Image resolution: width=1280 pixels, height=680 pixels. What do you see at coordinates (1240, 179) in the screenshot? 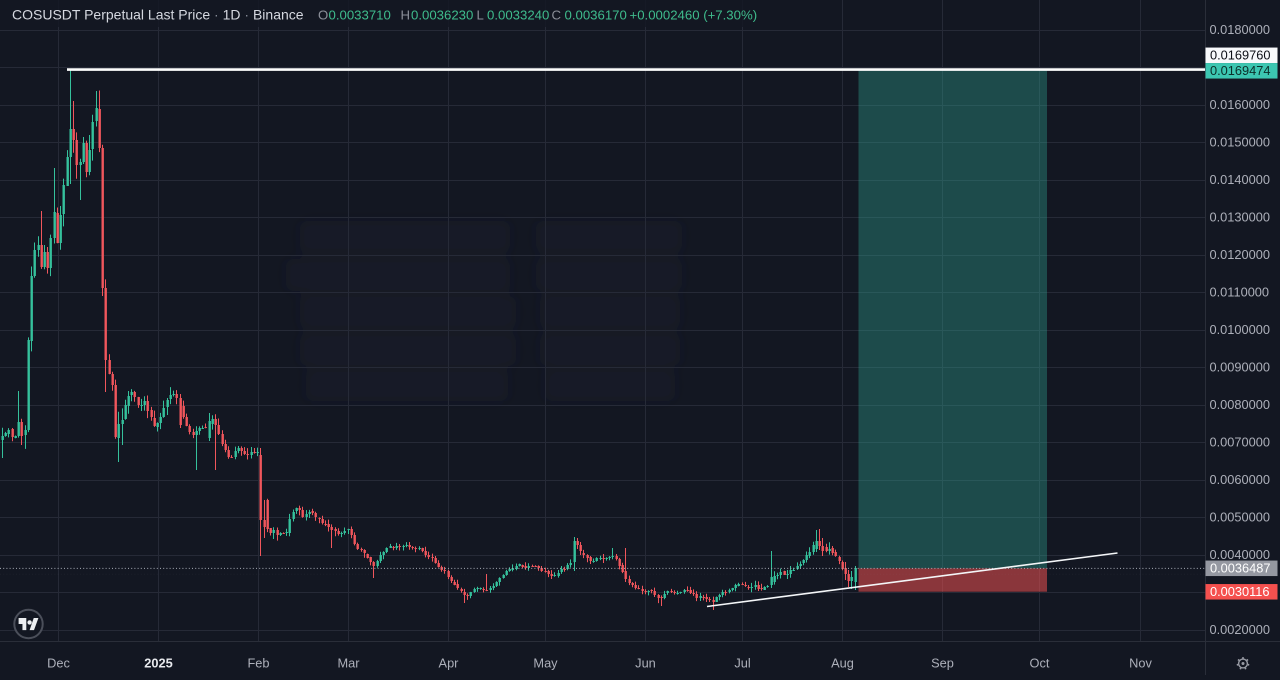
I see `svg-text: 0.0140000` at bounding box center [1240, 179].